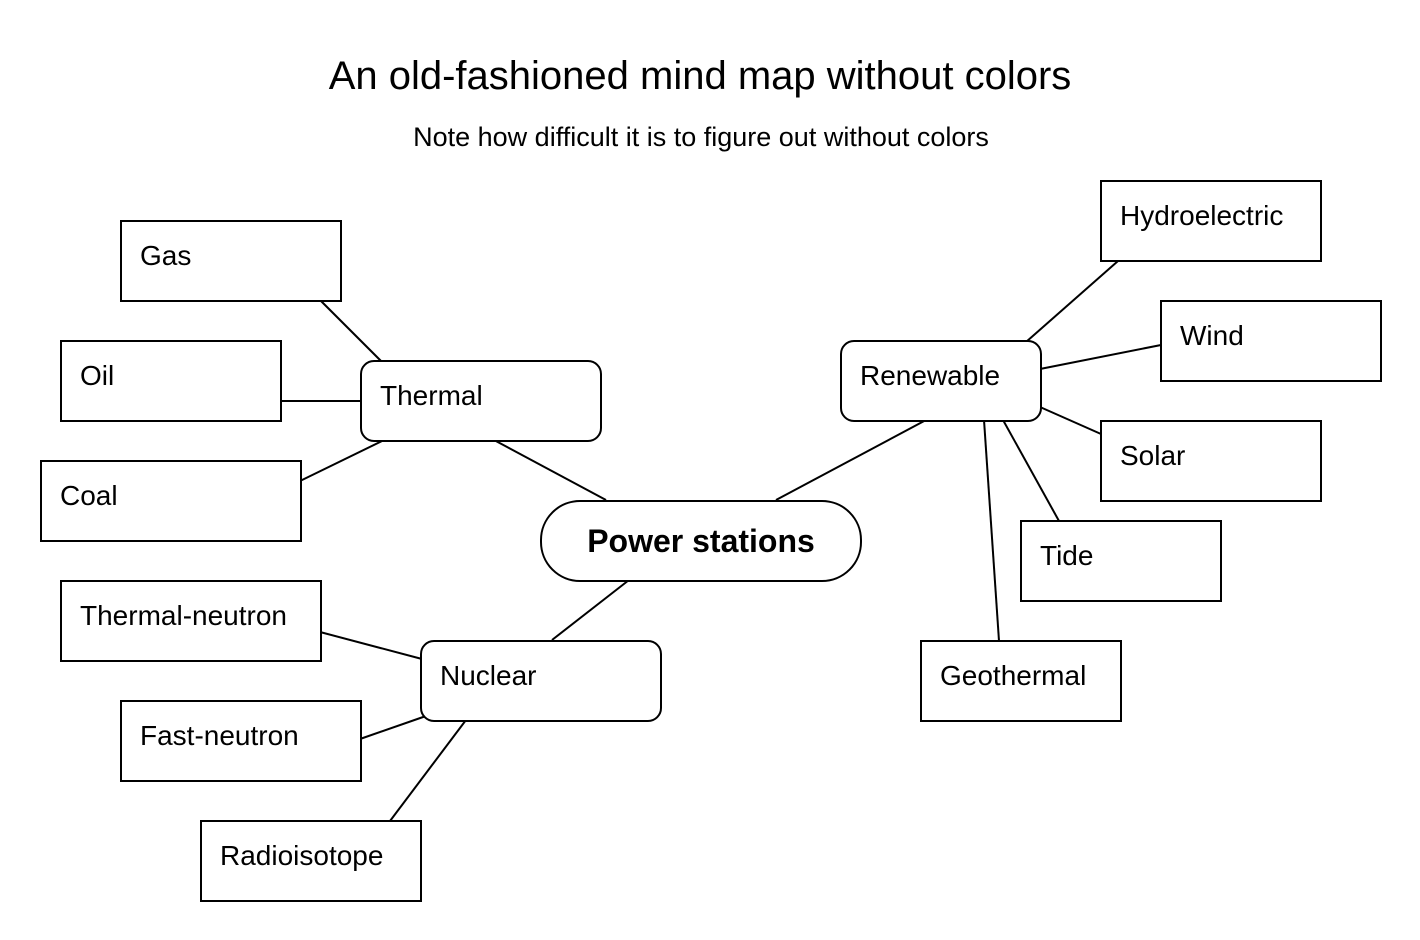  I want to click on link-root-thermal, so click(550, 470).